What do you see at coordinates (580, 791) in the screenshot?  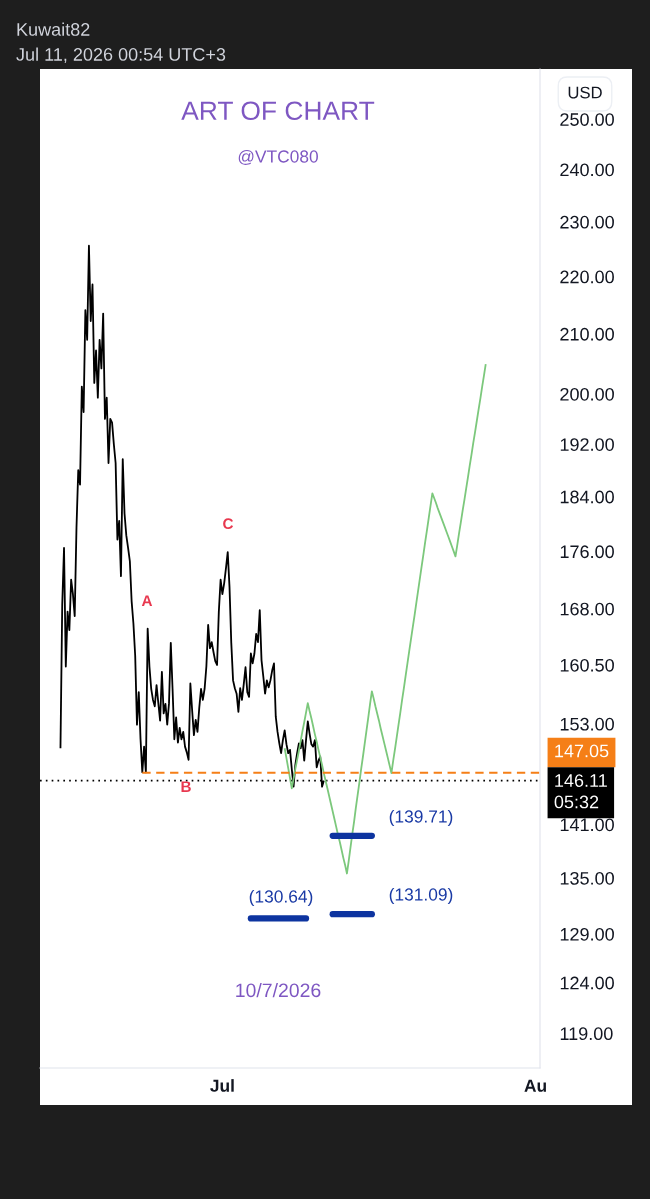 I see `ref-line-label: 146.11 05:32` at bounding box center [580, 791].